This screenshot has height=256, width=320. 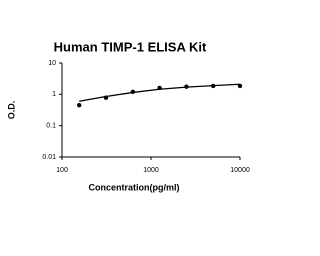 What do you see at coordinates (62, 170) in the screenshot?
I see `x-tick-label: 100` at bounding box center [62, 170].